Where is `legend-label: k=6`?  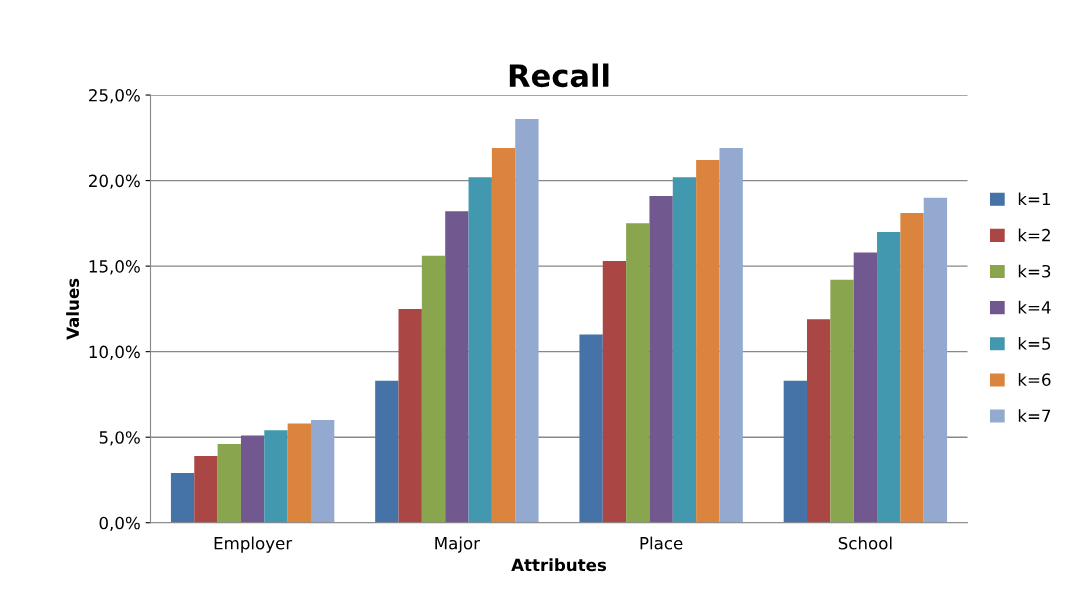 legend-label: k=6 is located at coordinates (1034, 379).